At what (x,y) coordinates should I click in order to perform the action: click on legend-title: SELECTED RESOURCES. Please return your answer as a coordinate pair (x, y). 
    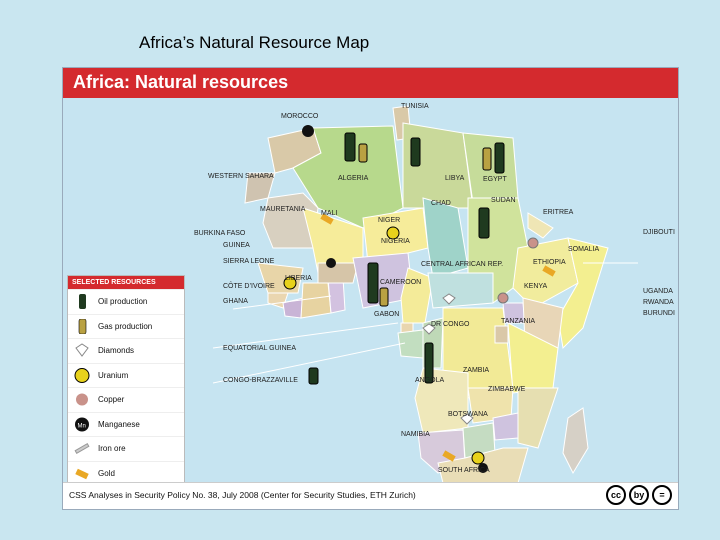
    Looking at the image, I should click on (126, 282).